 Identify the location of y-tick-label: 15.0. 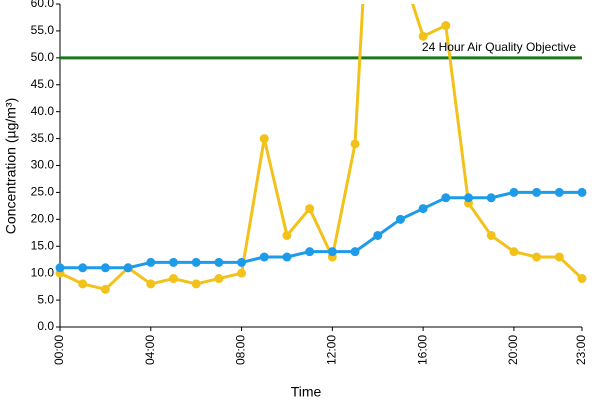
(43, 245).